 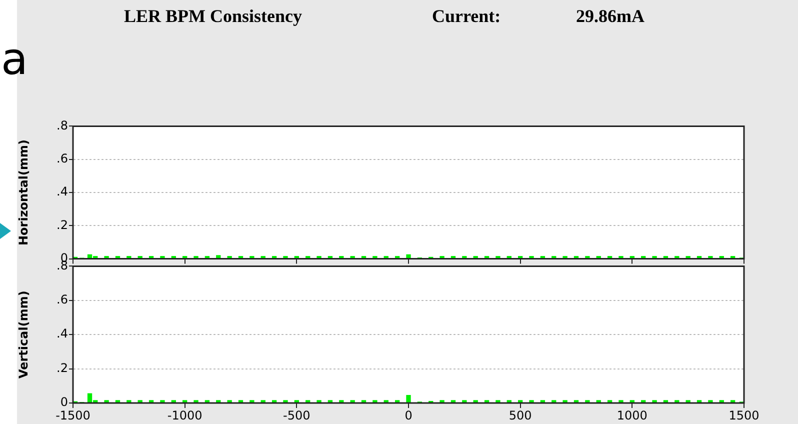 What do you see at coordinates (14, 59) in the screenshot?
I see `text: a` at bounding box center [14, 59].